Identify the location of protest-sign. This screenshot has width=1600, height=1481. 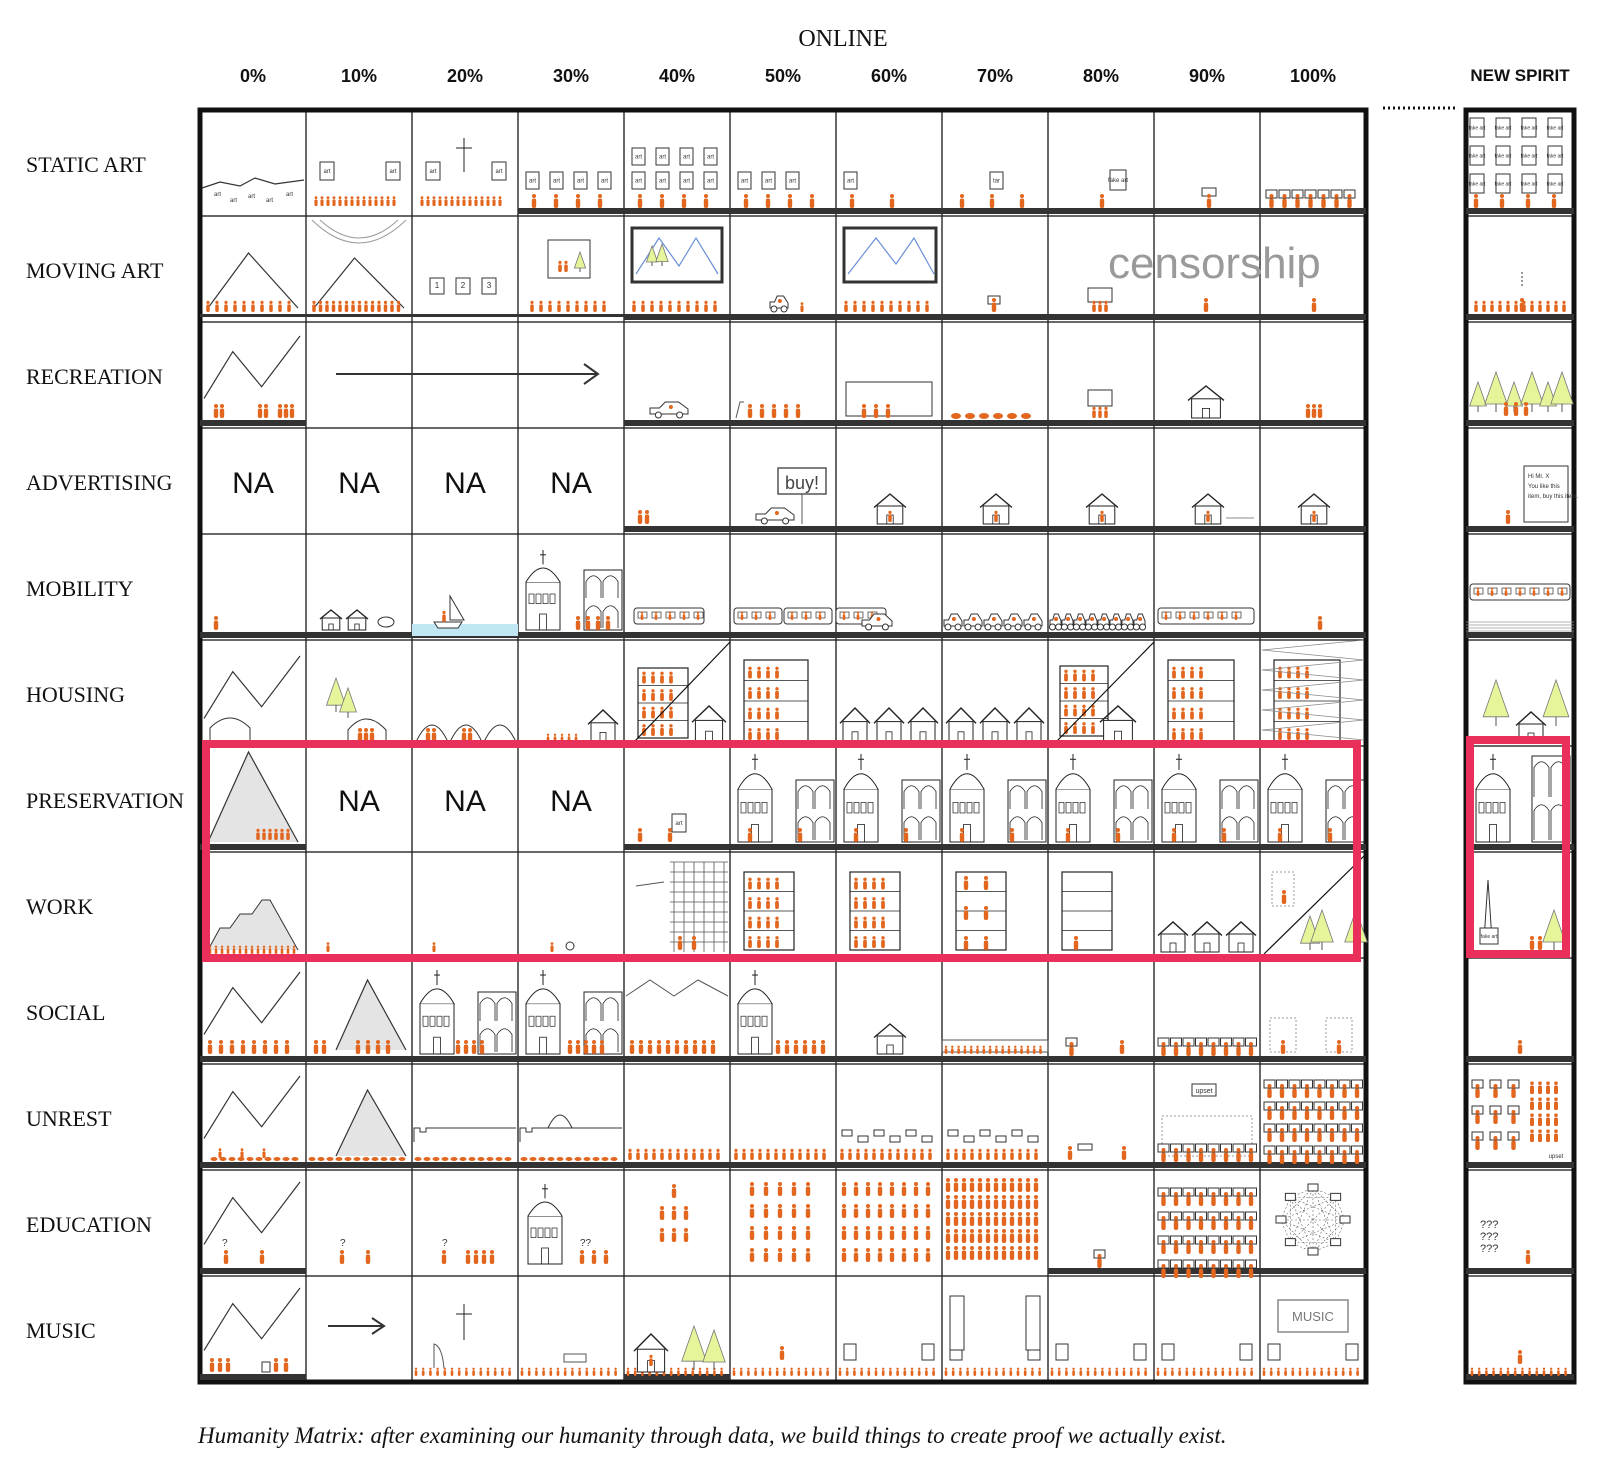
(879, 1133).